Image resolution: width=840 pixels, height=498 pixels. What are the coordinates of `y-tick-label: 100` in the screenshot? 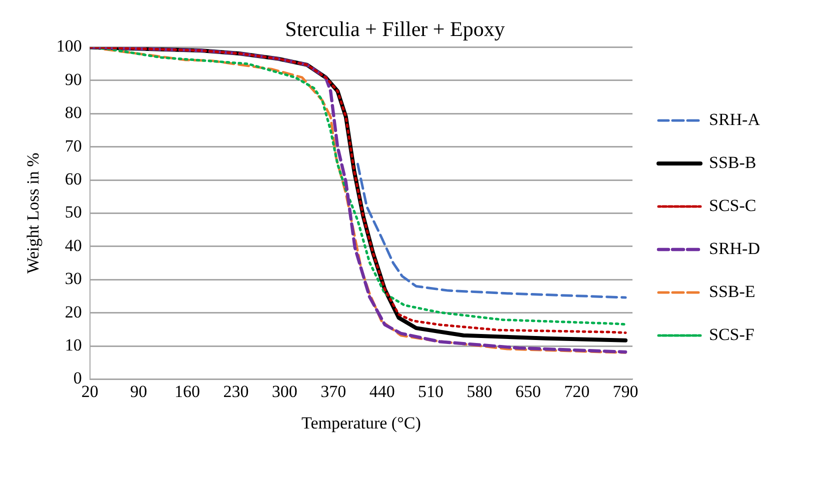 It's located at (69, 46).